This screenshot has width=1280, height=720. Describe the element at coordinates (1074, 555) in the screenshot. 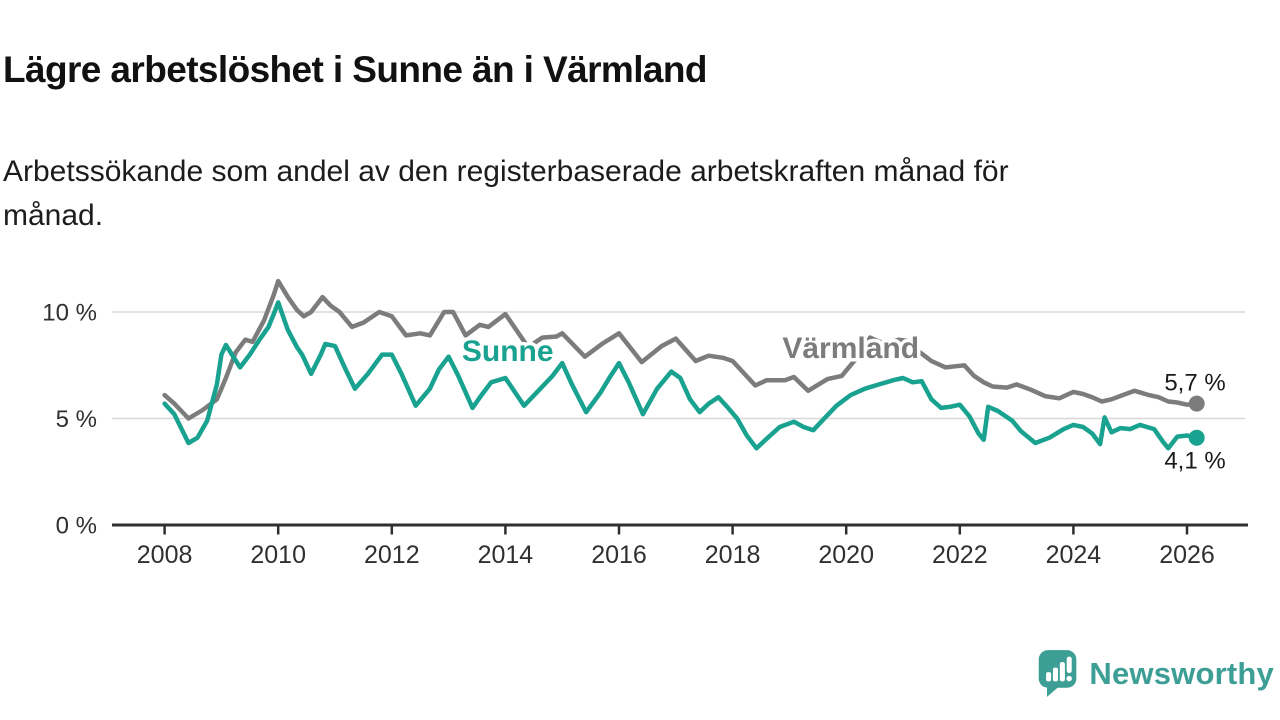

I see `x-tick-label-2024: 2024` at that location.